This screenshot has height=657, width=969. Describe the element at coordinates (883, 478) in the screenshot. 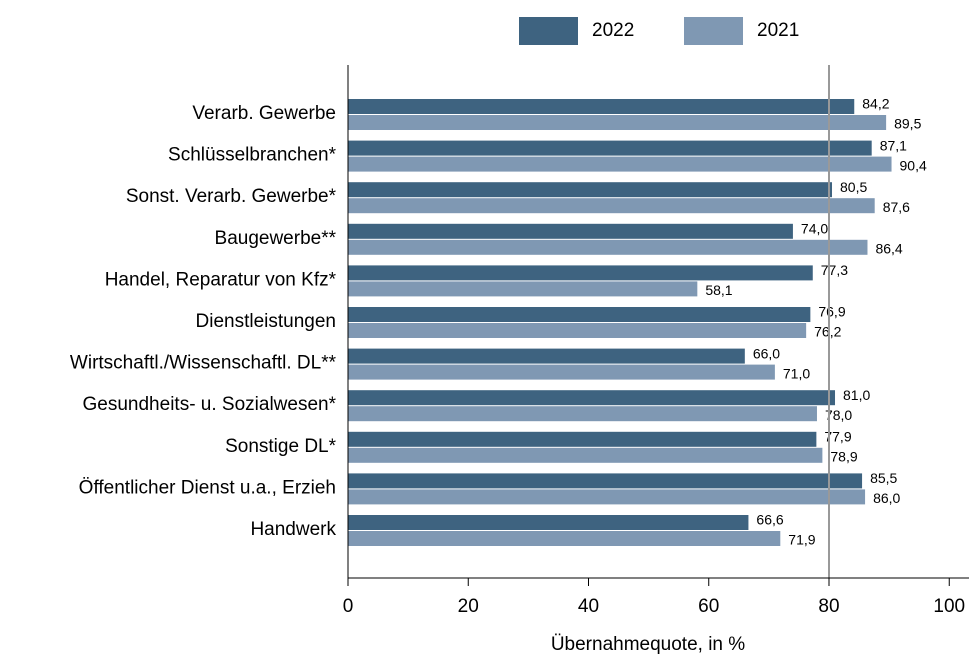

I see `value-label: 85,5` at that location.